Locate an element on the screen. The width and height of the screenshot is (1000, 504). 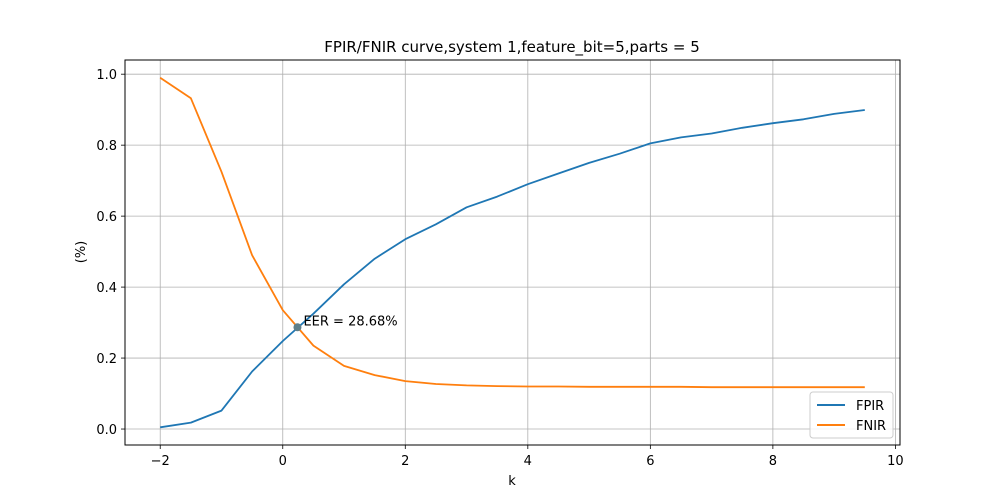
legend-label-fnir: FNIR is located at coordinates (871, 426).